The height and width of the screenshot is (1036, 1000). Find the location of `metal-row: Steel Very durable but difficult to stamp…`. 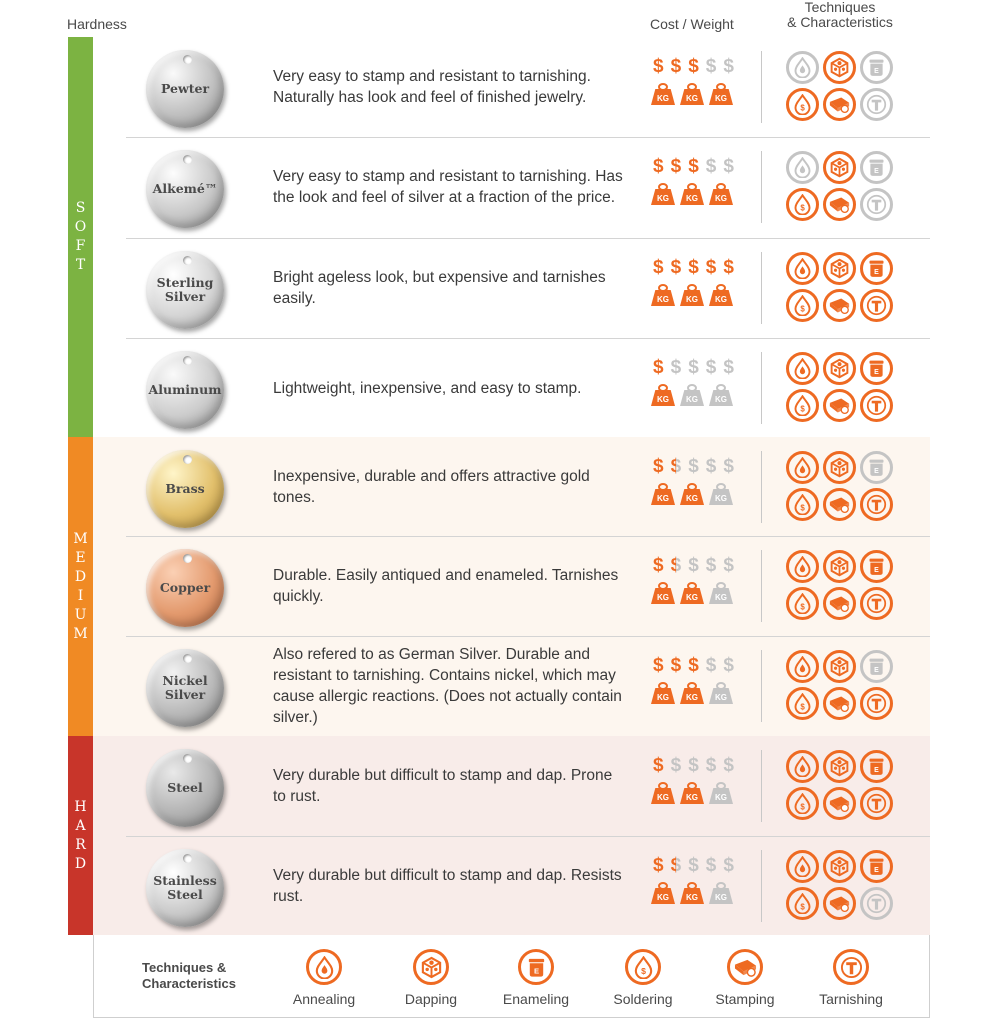

metal-row: Steel Very durable but difficult to stamp… is located at coordinates (511, 786).